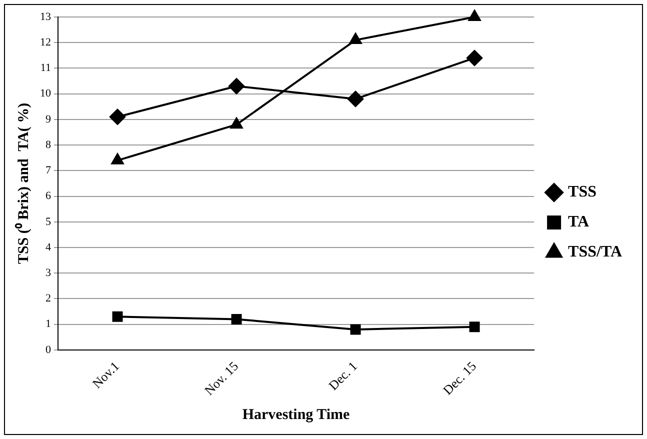  Describe the element at coordinates (48, 298) in the screenshot. I see `y-tick-label: 2` at that location.